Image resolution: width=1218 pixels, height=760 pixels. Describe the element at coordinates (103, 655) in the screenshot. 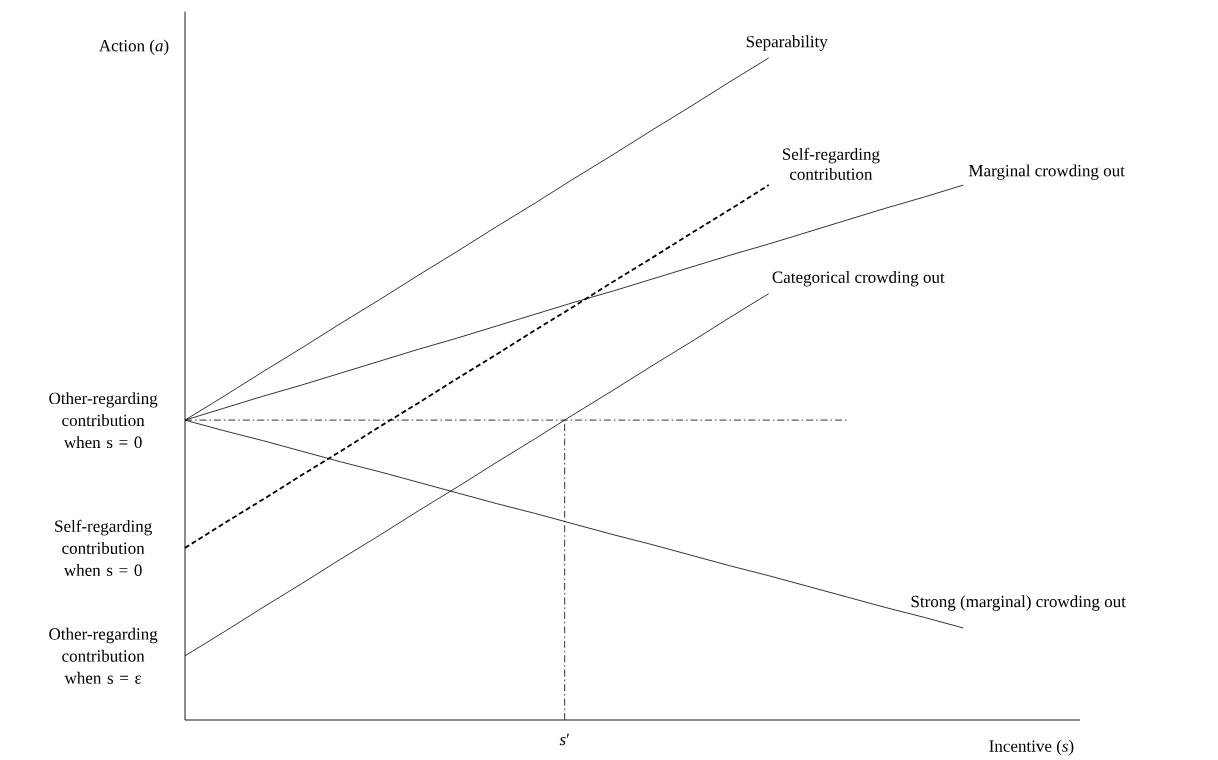

I see `text: Other-regarding contribution when s = ε` at that location.